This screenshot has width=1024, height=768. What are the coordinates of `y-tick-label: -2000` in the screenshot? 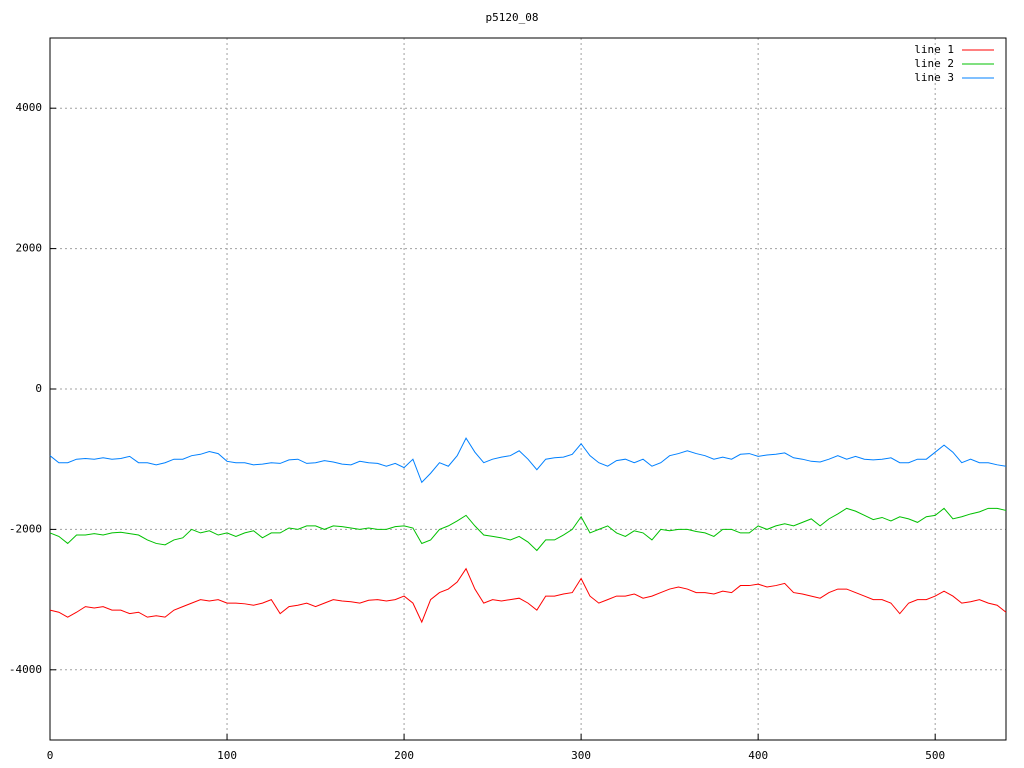 It's located at (25, 528).